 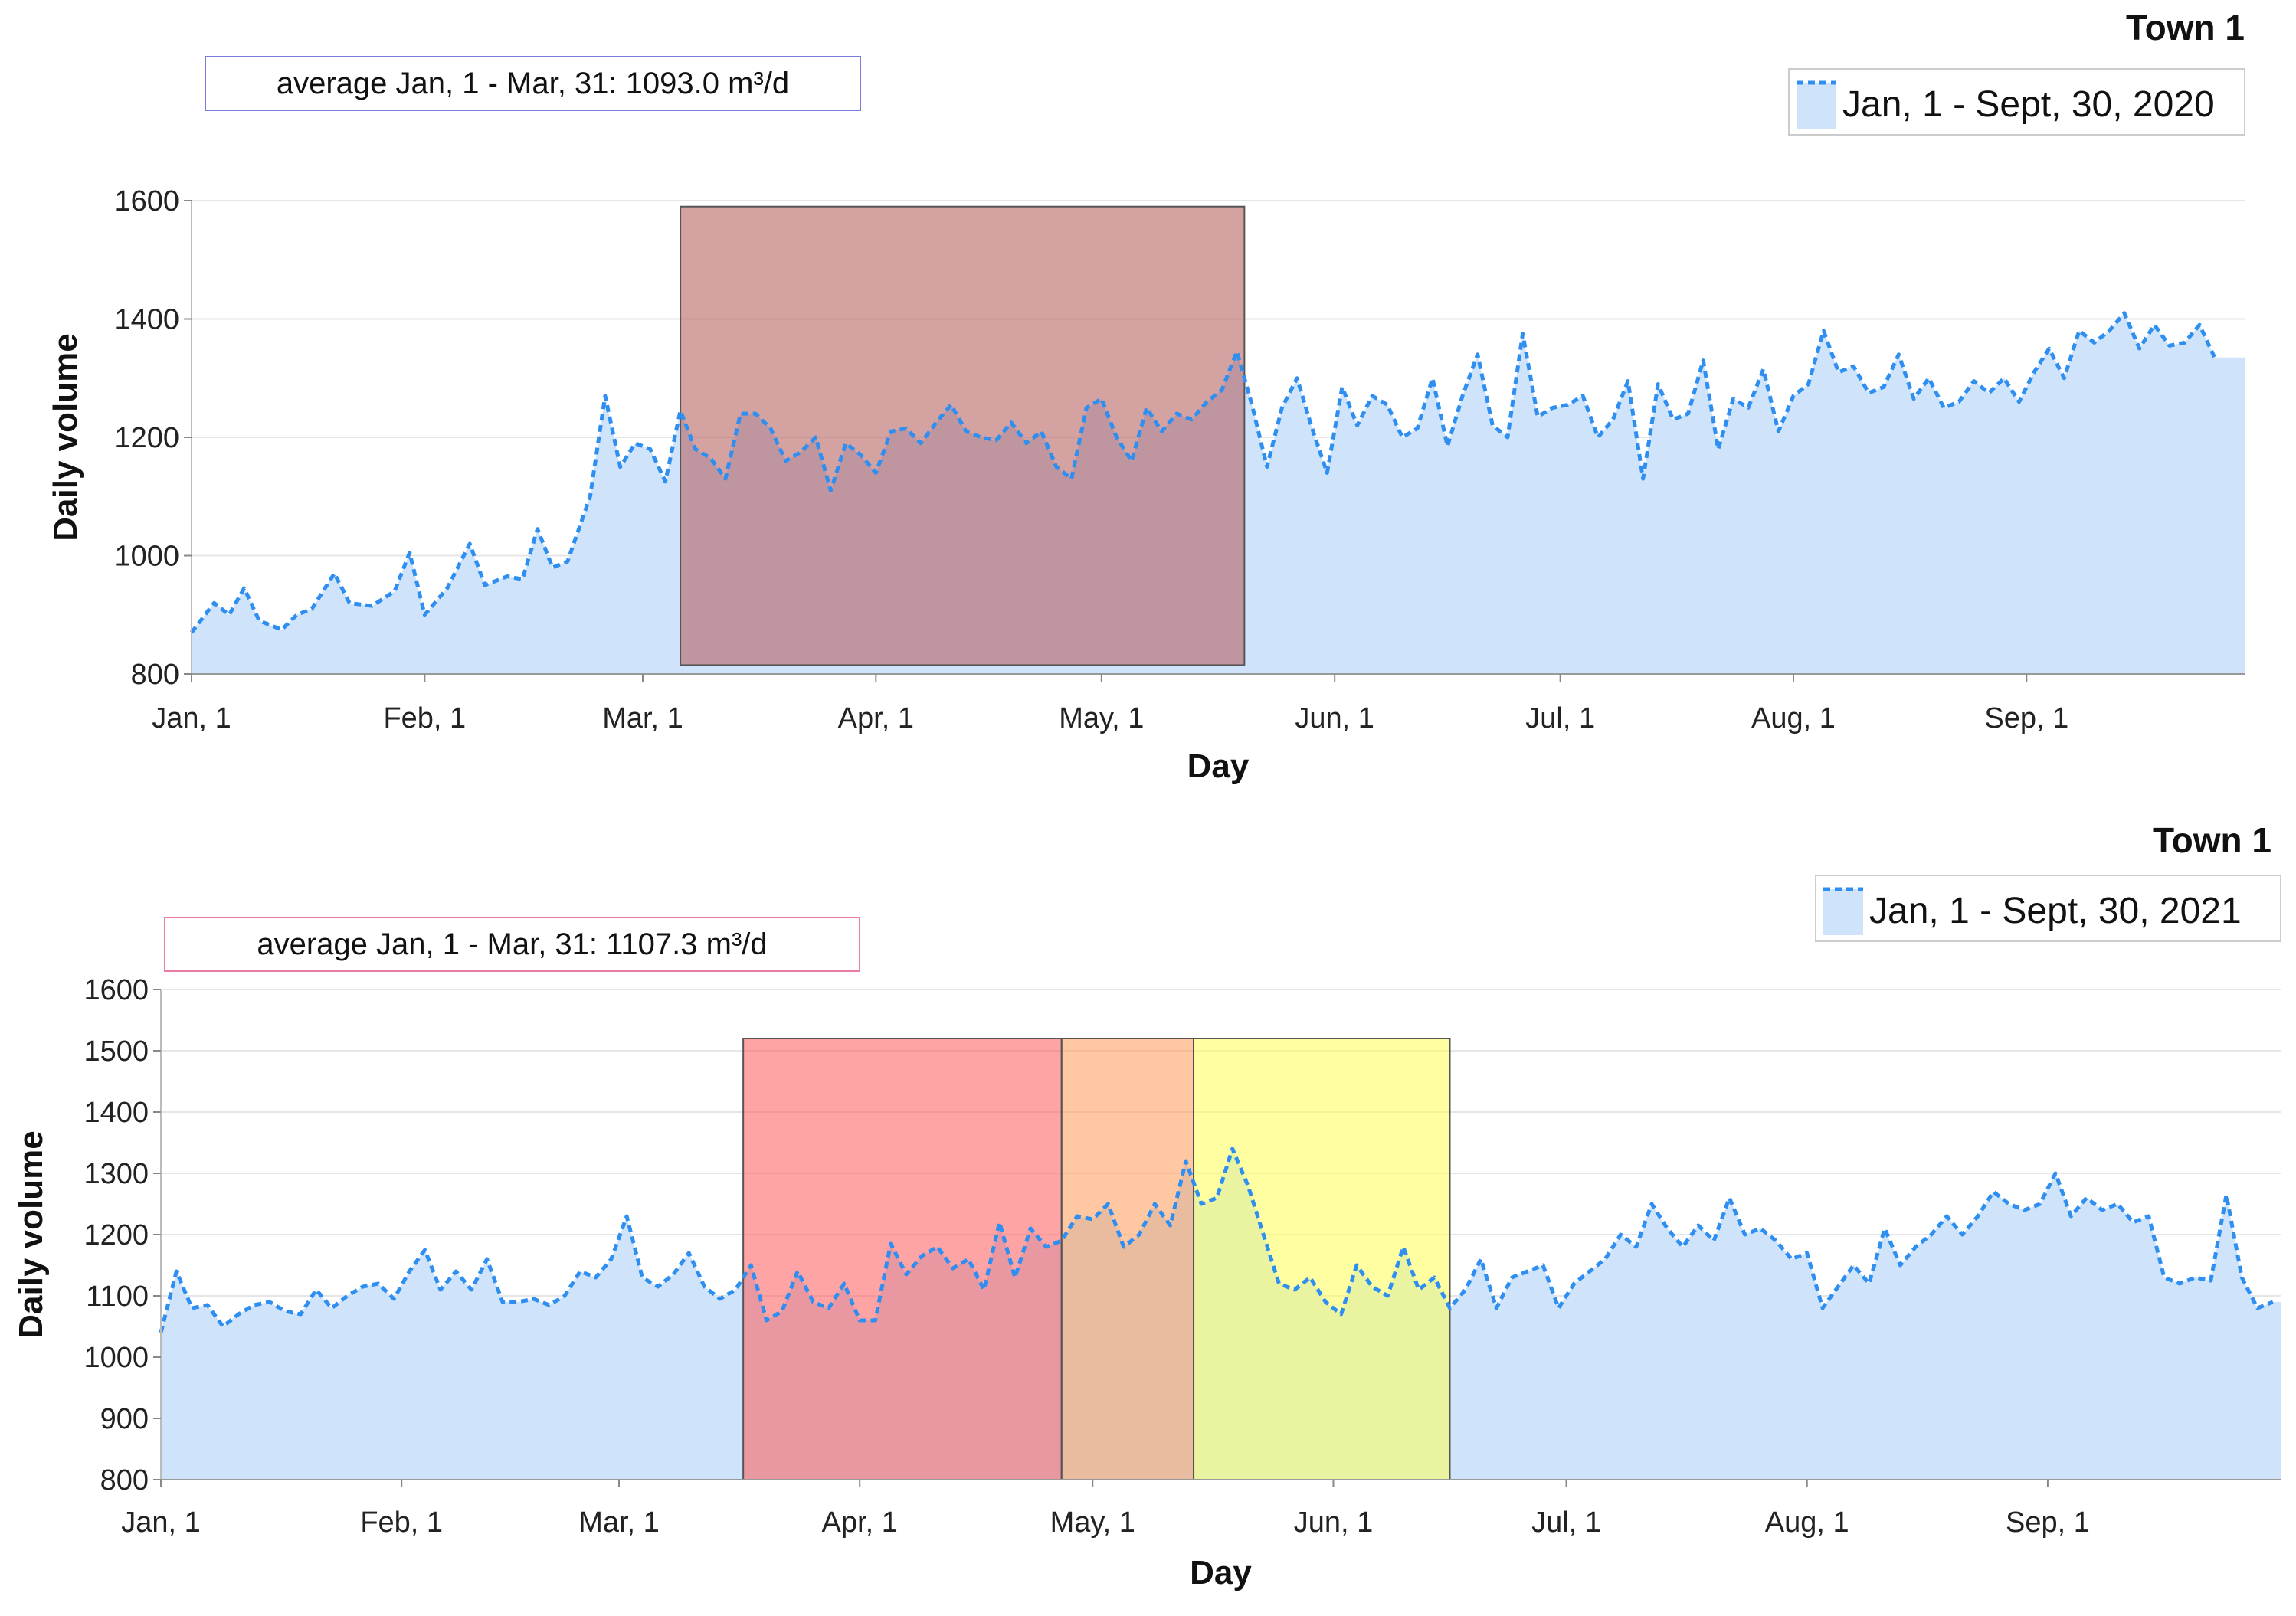 What do you see at coordinates (2055, 911) in the screenshot?
I see `legend-label: Jan, 1 - Sept, 30, 2021` at bounding box center [2055, 911].